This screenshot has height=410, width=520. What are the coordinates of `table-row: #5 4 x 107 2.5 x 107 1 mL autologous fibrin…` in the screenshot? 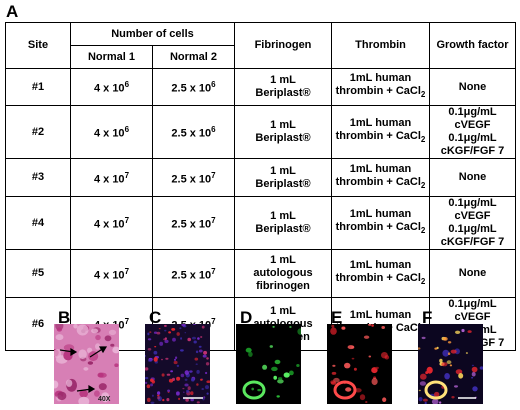 It's located at (260, 273).